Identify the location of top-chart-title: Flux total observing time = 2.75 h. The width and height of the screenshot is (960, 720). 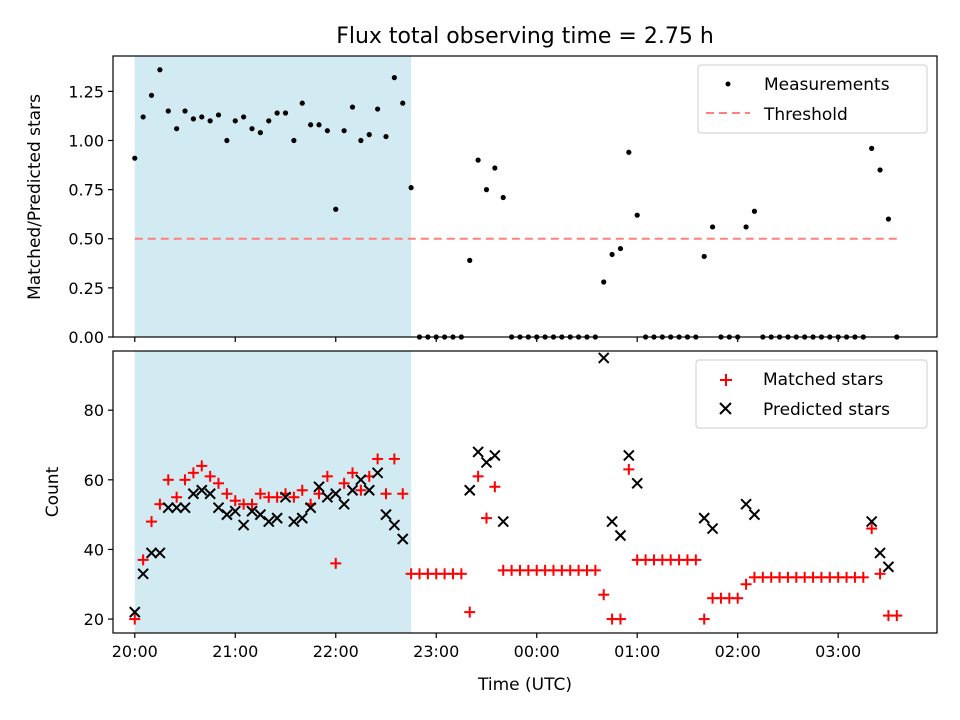
(525, 36).